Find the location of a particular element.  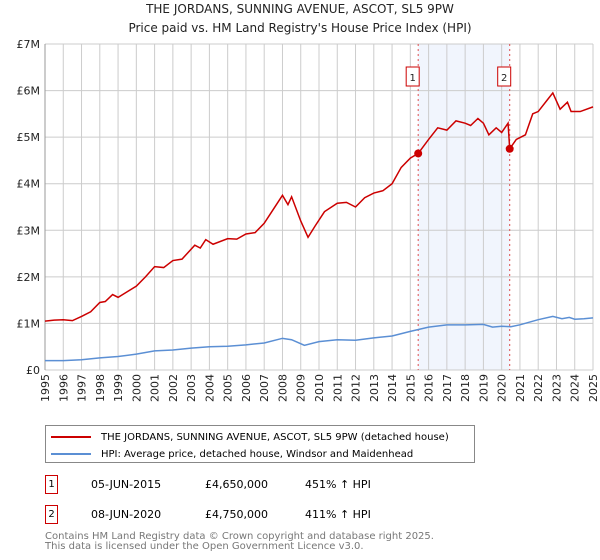

y-tick-label: £7M is located at coordinates (29, 44).